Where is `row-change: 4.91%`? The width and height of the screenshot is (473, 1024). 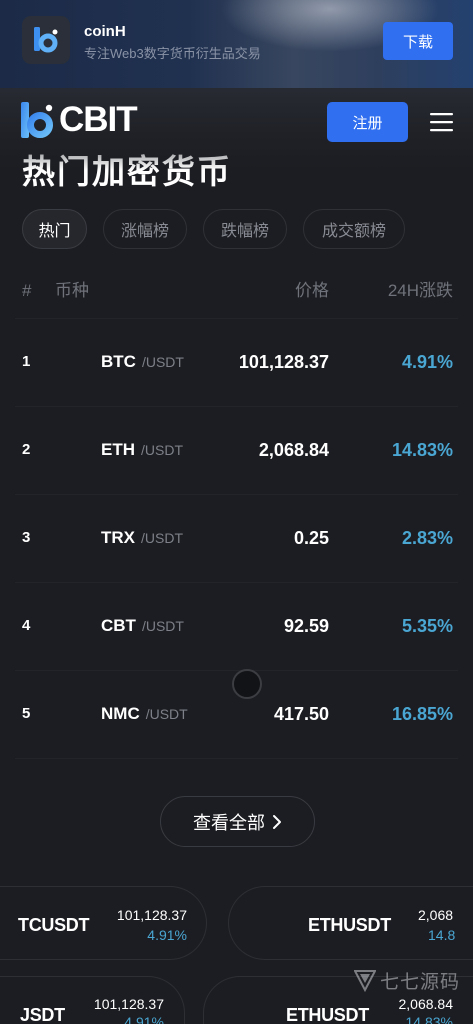 row-change: 4.91% is located at coordinates (427, 362).